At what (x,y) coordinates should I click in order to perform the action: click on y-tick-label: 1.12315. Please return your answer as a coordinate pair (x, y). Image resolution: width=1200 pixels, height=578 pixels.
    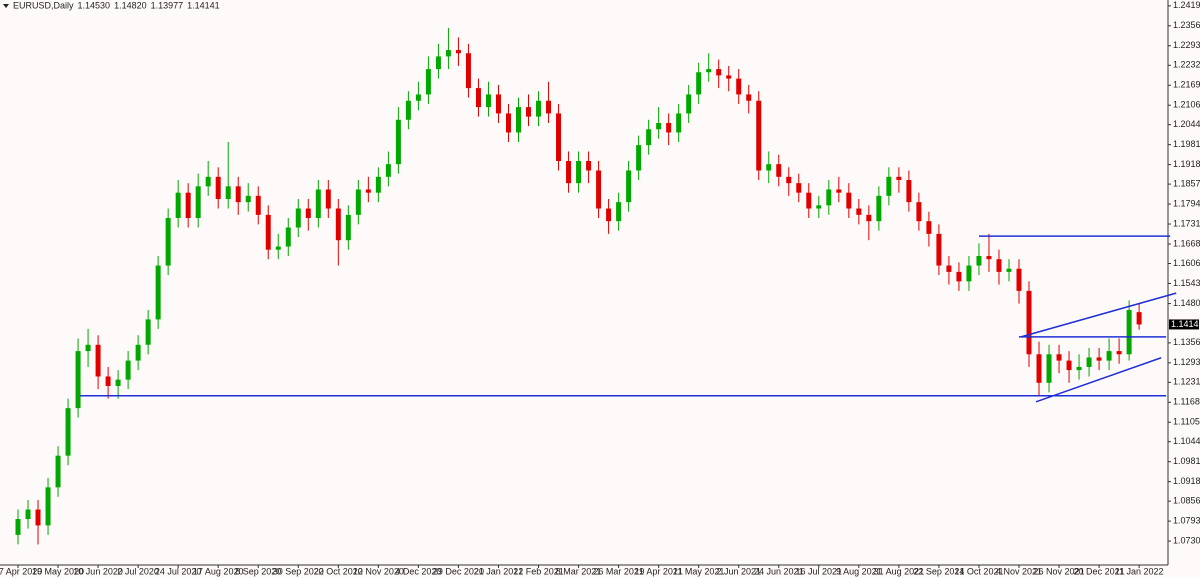
    Looking at the image, I should click on (1186, 382).